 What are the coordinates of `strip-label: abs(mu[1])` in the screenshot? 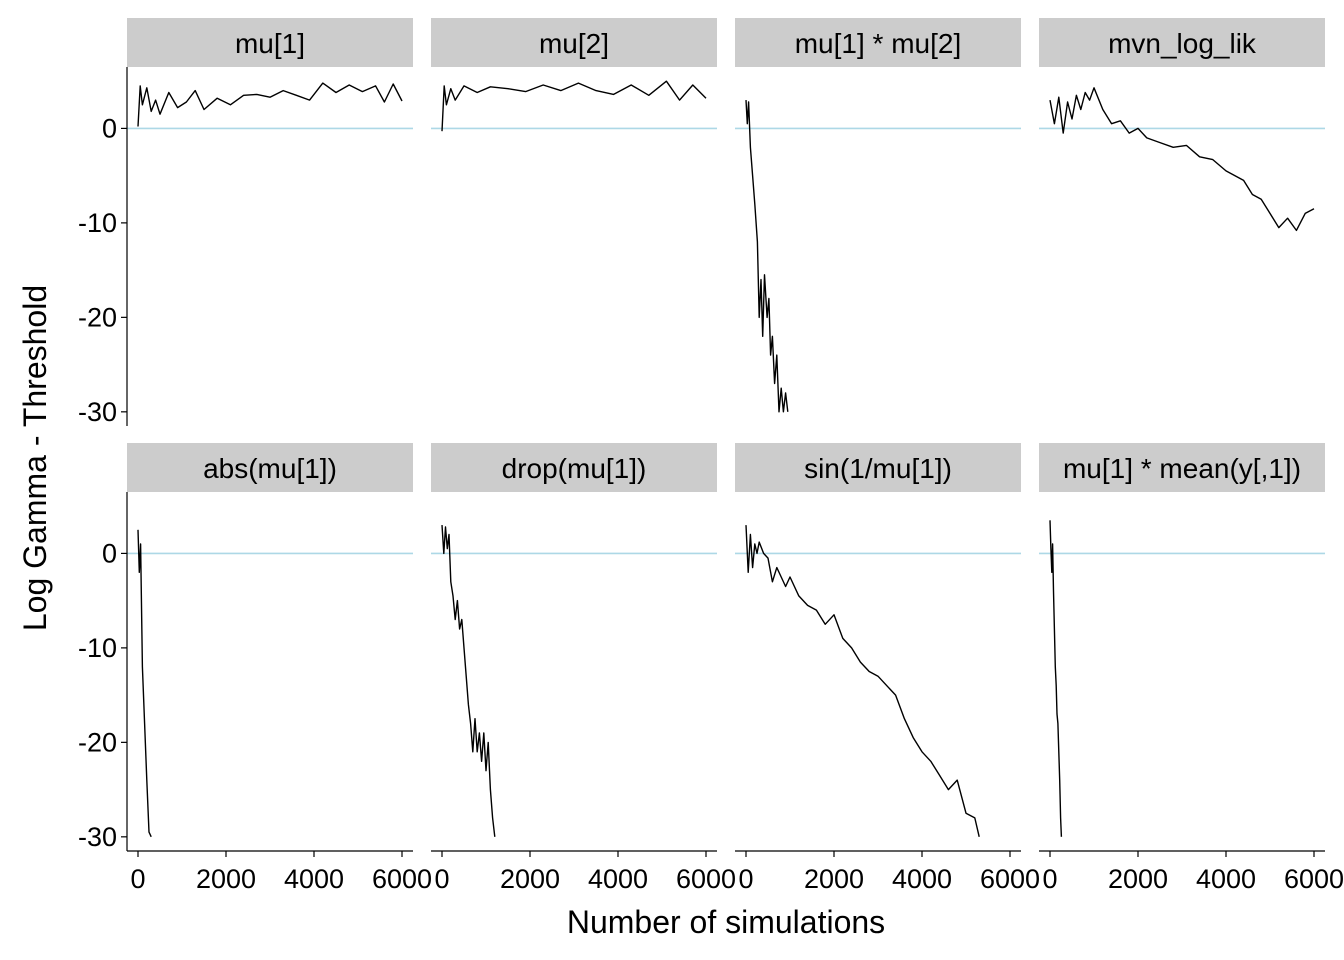 It's located at (270, 468).